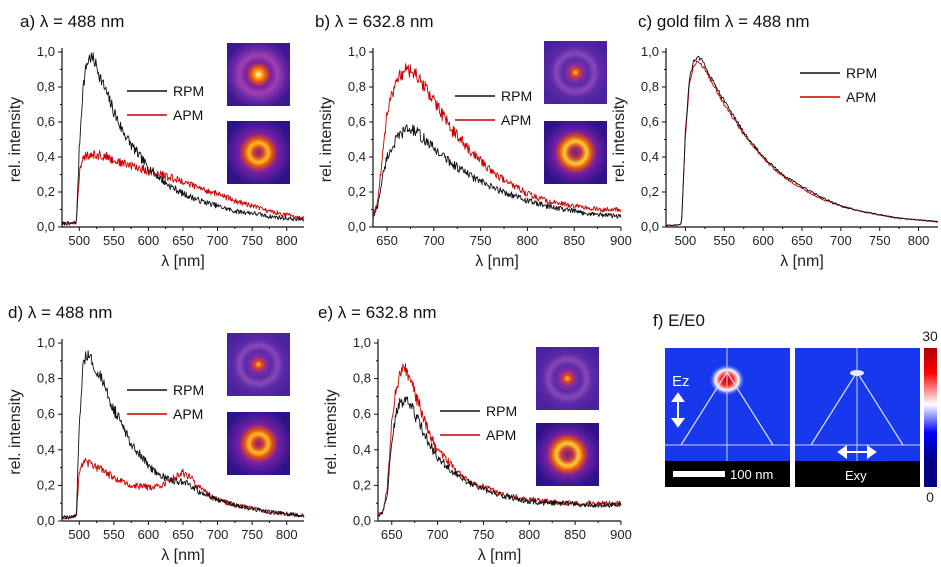 The image size is (941, 567). What do you see at coordinates (724, 21) in the screenshot?
I see `chart-title: c) gold film λ = 488 nm` at bounding box center [724, 21].